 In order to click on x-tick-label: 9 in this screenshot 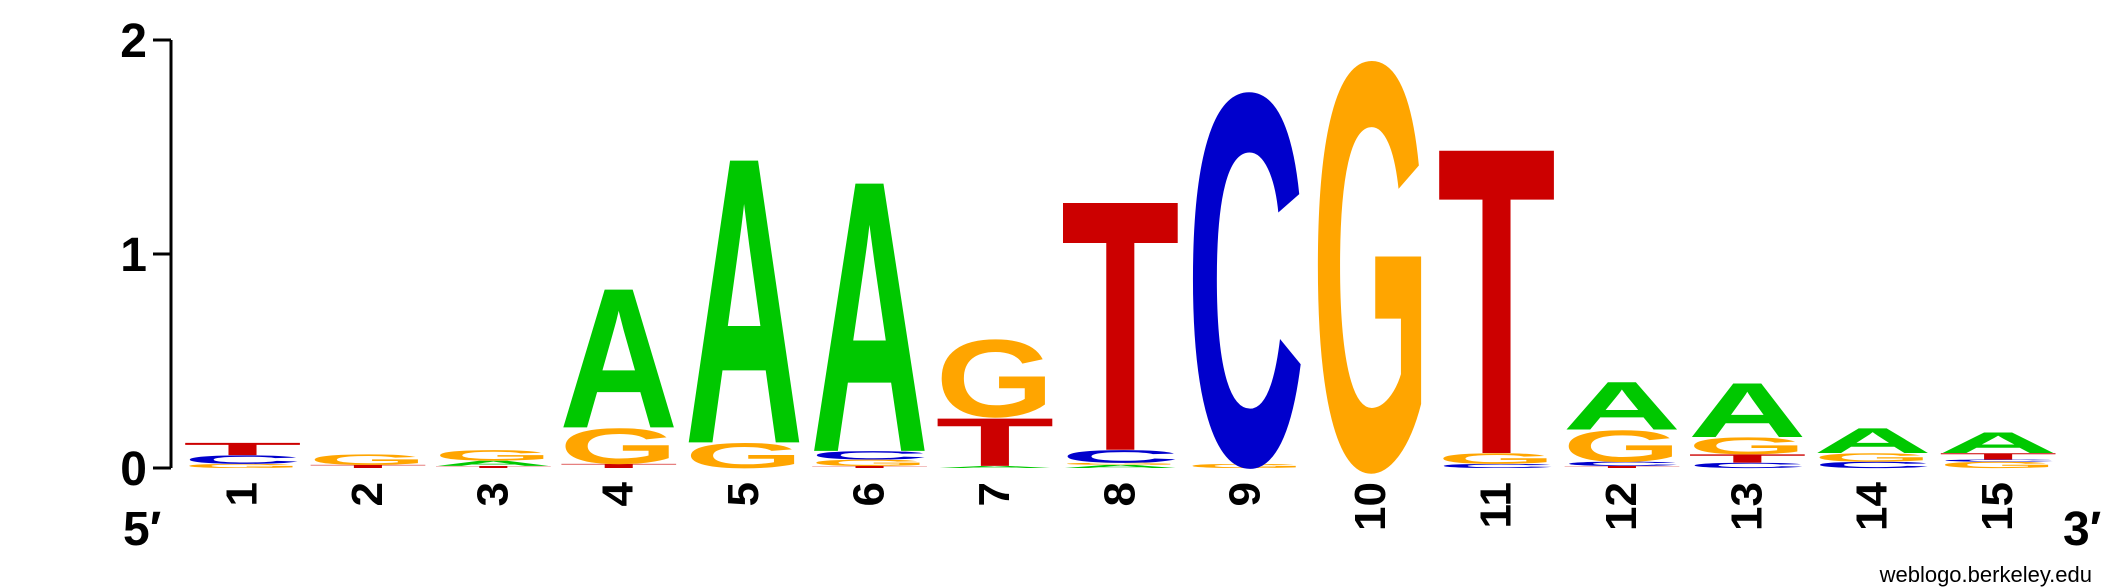, I will do `click(1245, 494)`.